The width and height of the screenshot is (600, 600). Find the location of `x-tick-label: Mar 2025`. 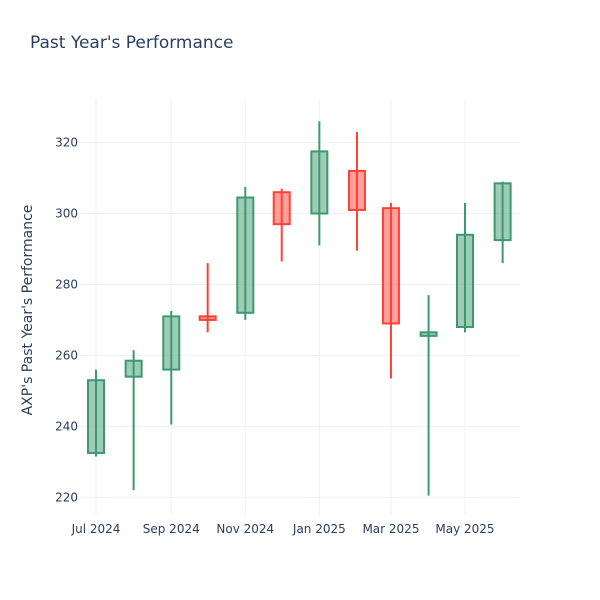

x-tick-label: Mar 2025 is located at coordinates (390, 529).